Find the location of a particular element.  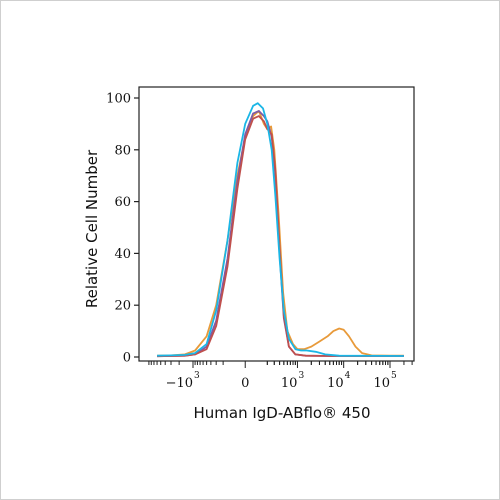

x-tick-label: −10 3 is located at coordinates (183, 381).